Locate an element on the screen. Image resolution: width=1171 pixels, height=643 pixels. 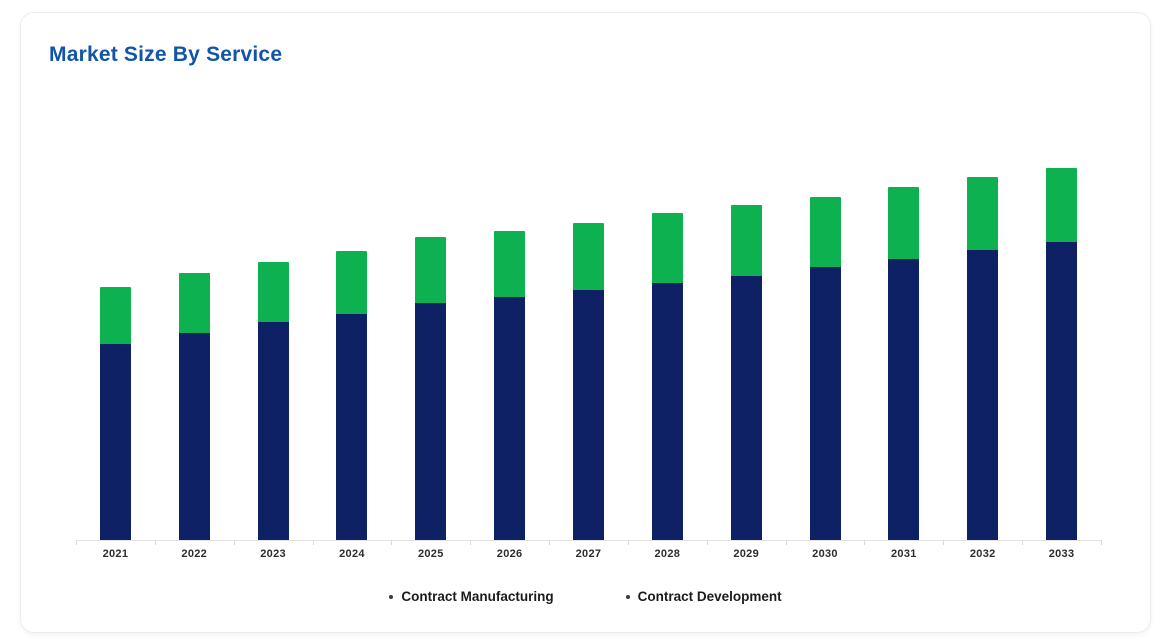
bar-column-2030 is located at coordinates (825, 320).